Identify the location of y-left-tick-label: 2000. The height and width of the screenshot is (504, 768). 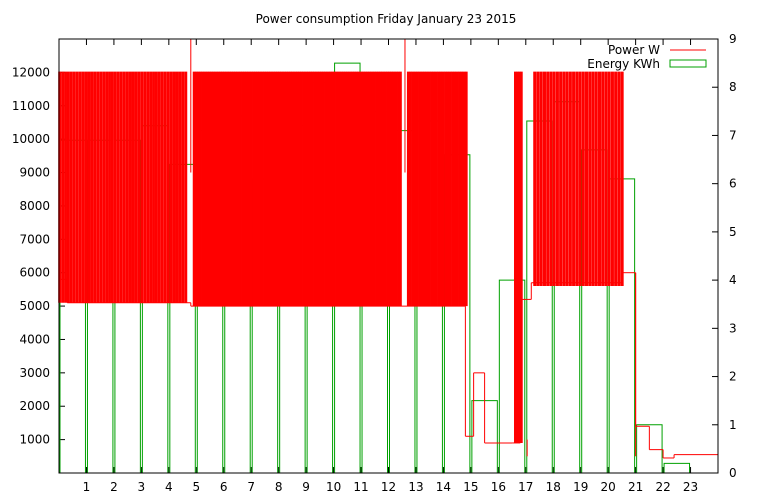
(34, 406).